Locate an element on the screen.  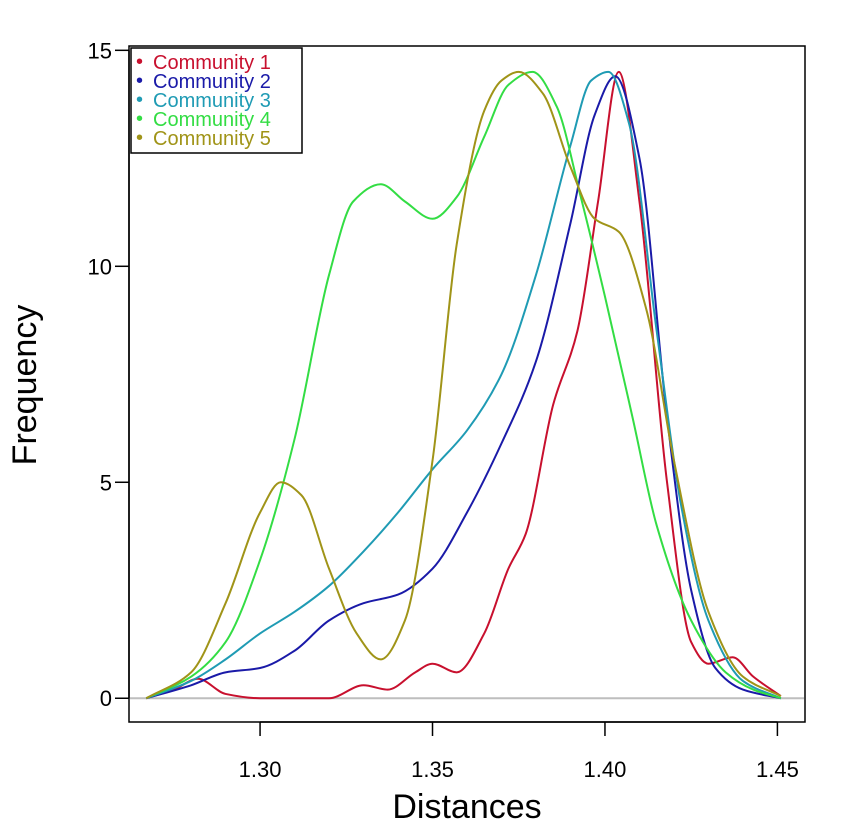
x-axis-title: Distances is located at coordinates (466, 807).